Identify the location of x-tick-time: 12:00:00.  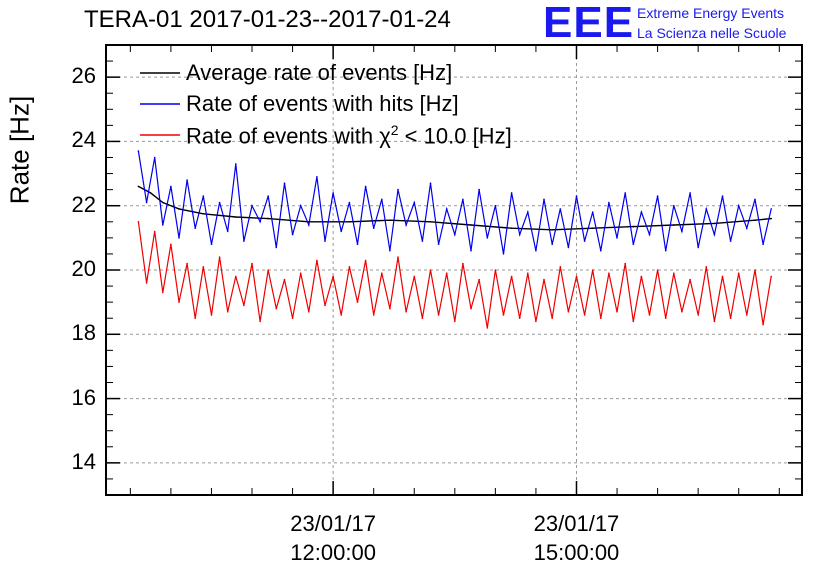
(333, 552).